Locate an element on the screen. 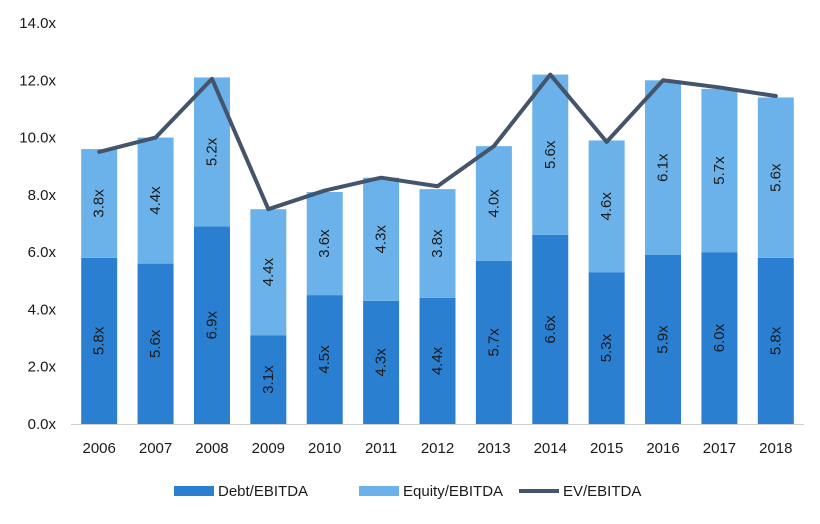 Image resolution: width=820 pixels, height=524 pixels. equity-data-label: 4.0x is located at coordinates (493, 203).